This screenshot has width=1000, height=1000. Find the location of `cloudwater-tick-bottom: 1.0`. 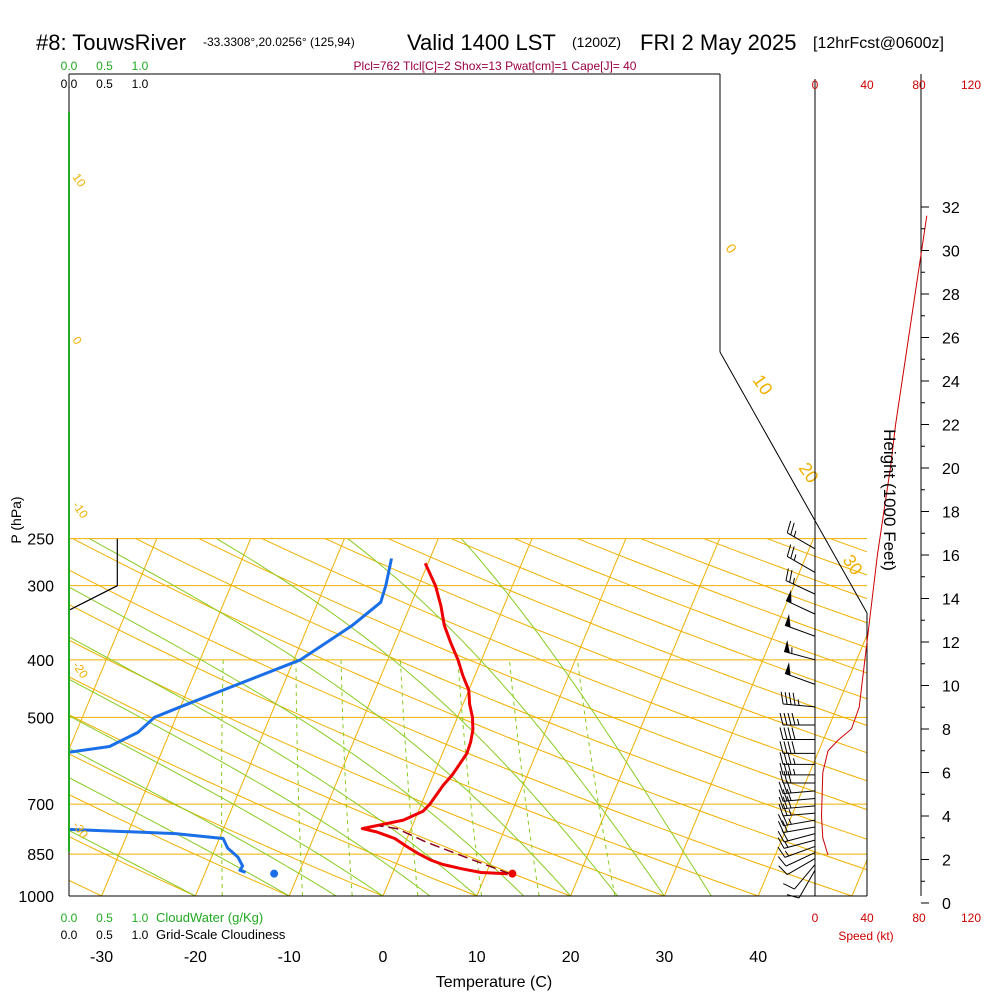

cloudwater-tick-bottom: 1.0 is located at coordinates (140, 918).